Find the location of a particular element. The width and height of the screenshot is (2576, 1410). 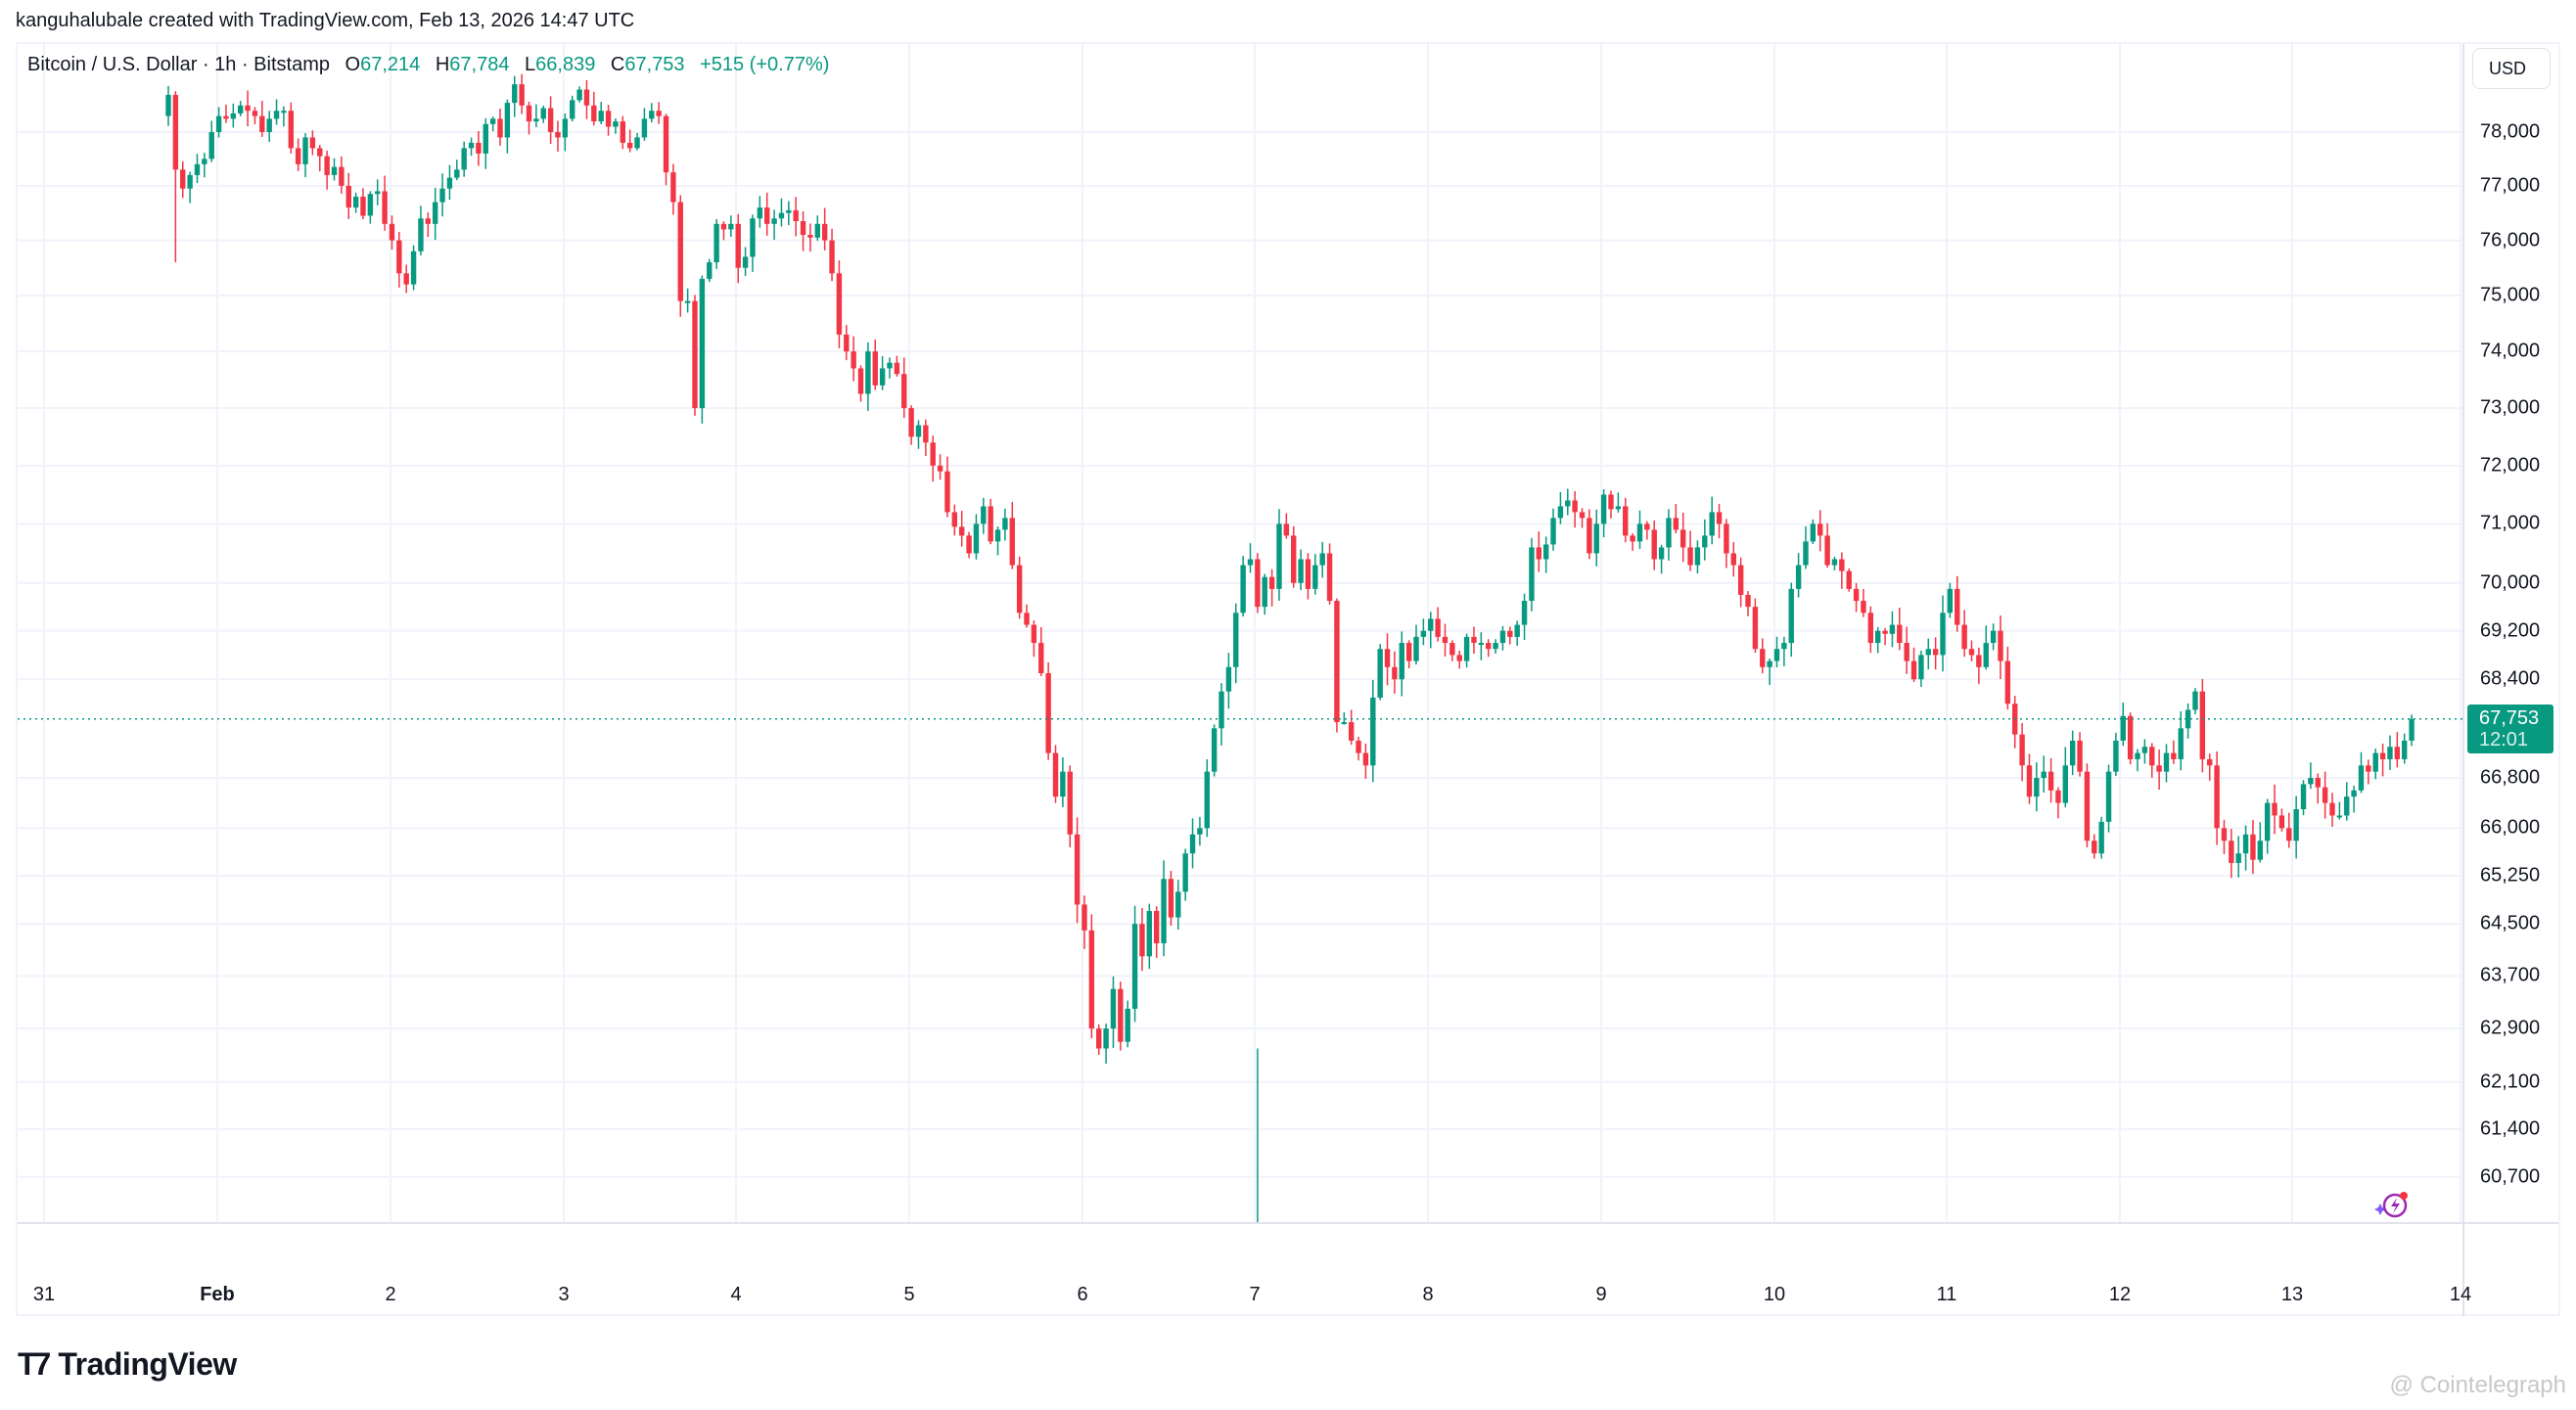

tradingview-logo: T7 TradingView is located at coordinates (127, 1364).